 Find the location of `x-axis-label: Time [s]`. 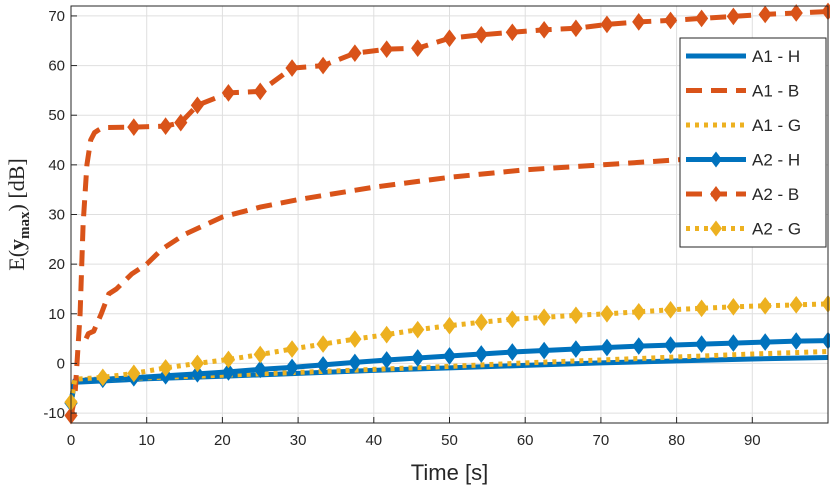

x-axis-label: Time [s] is located at coordinates (449, 472).